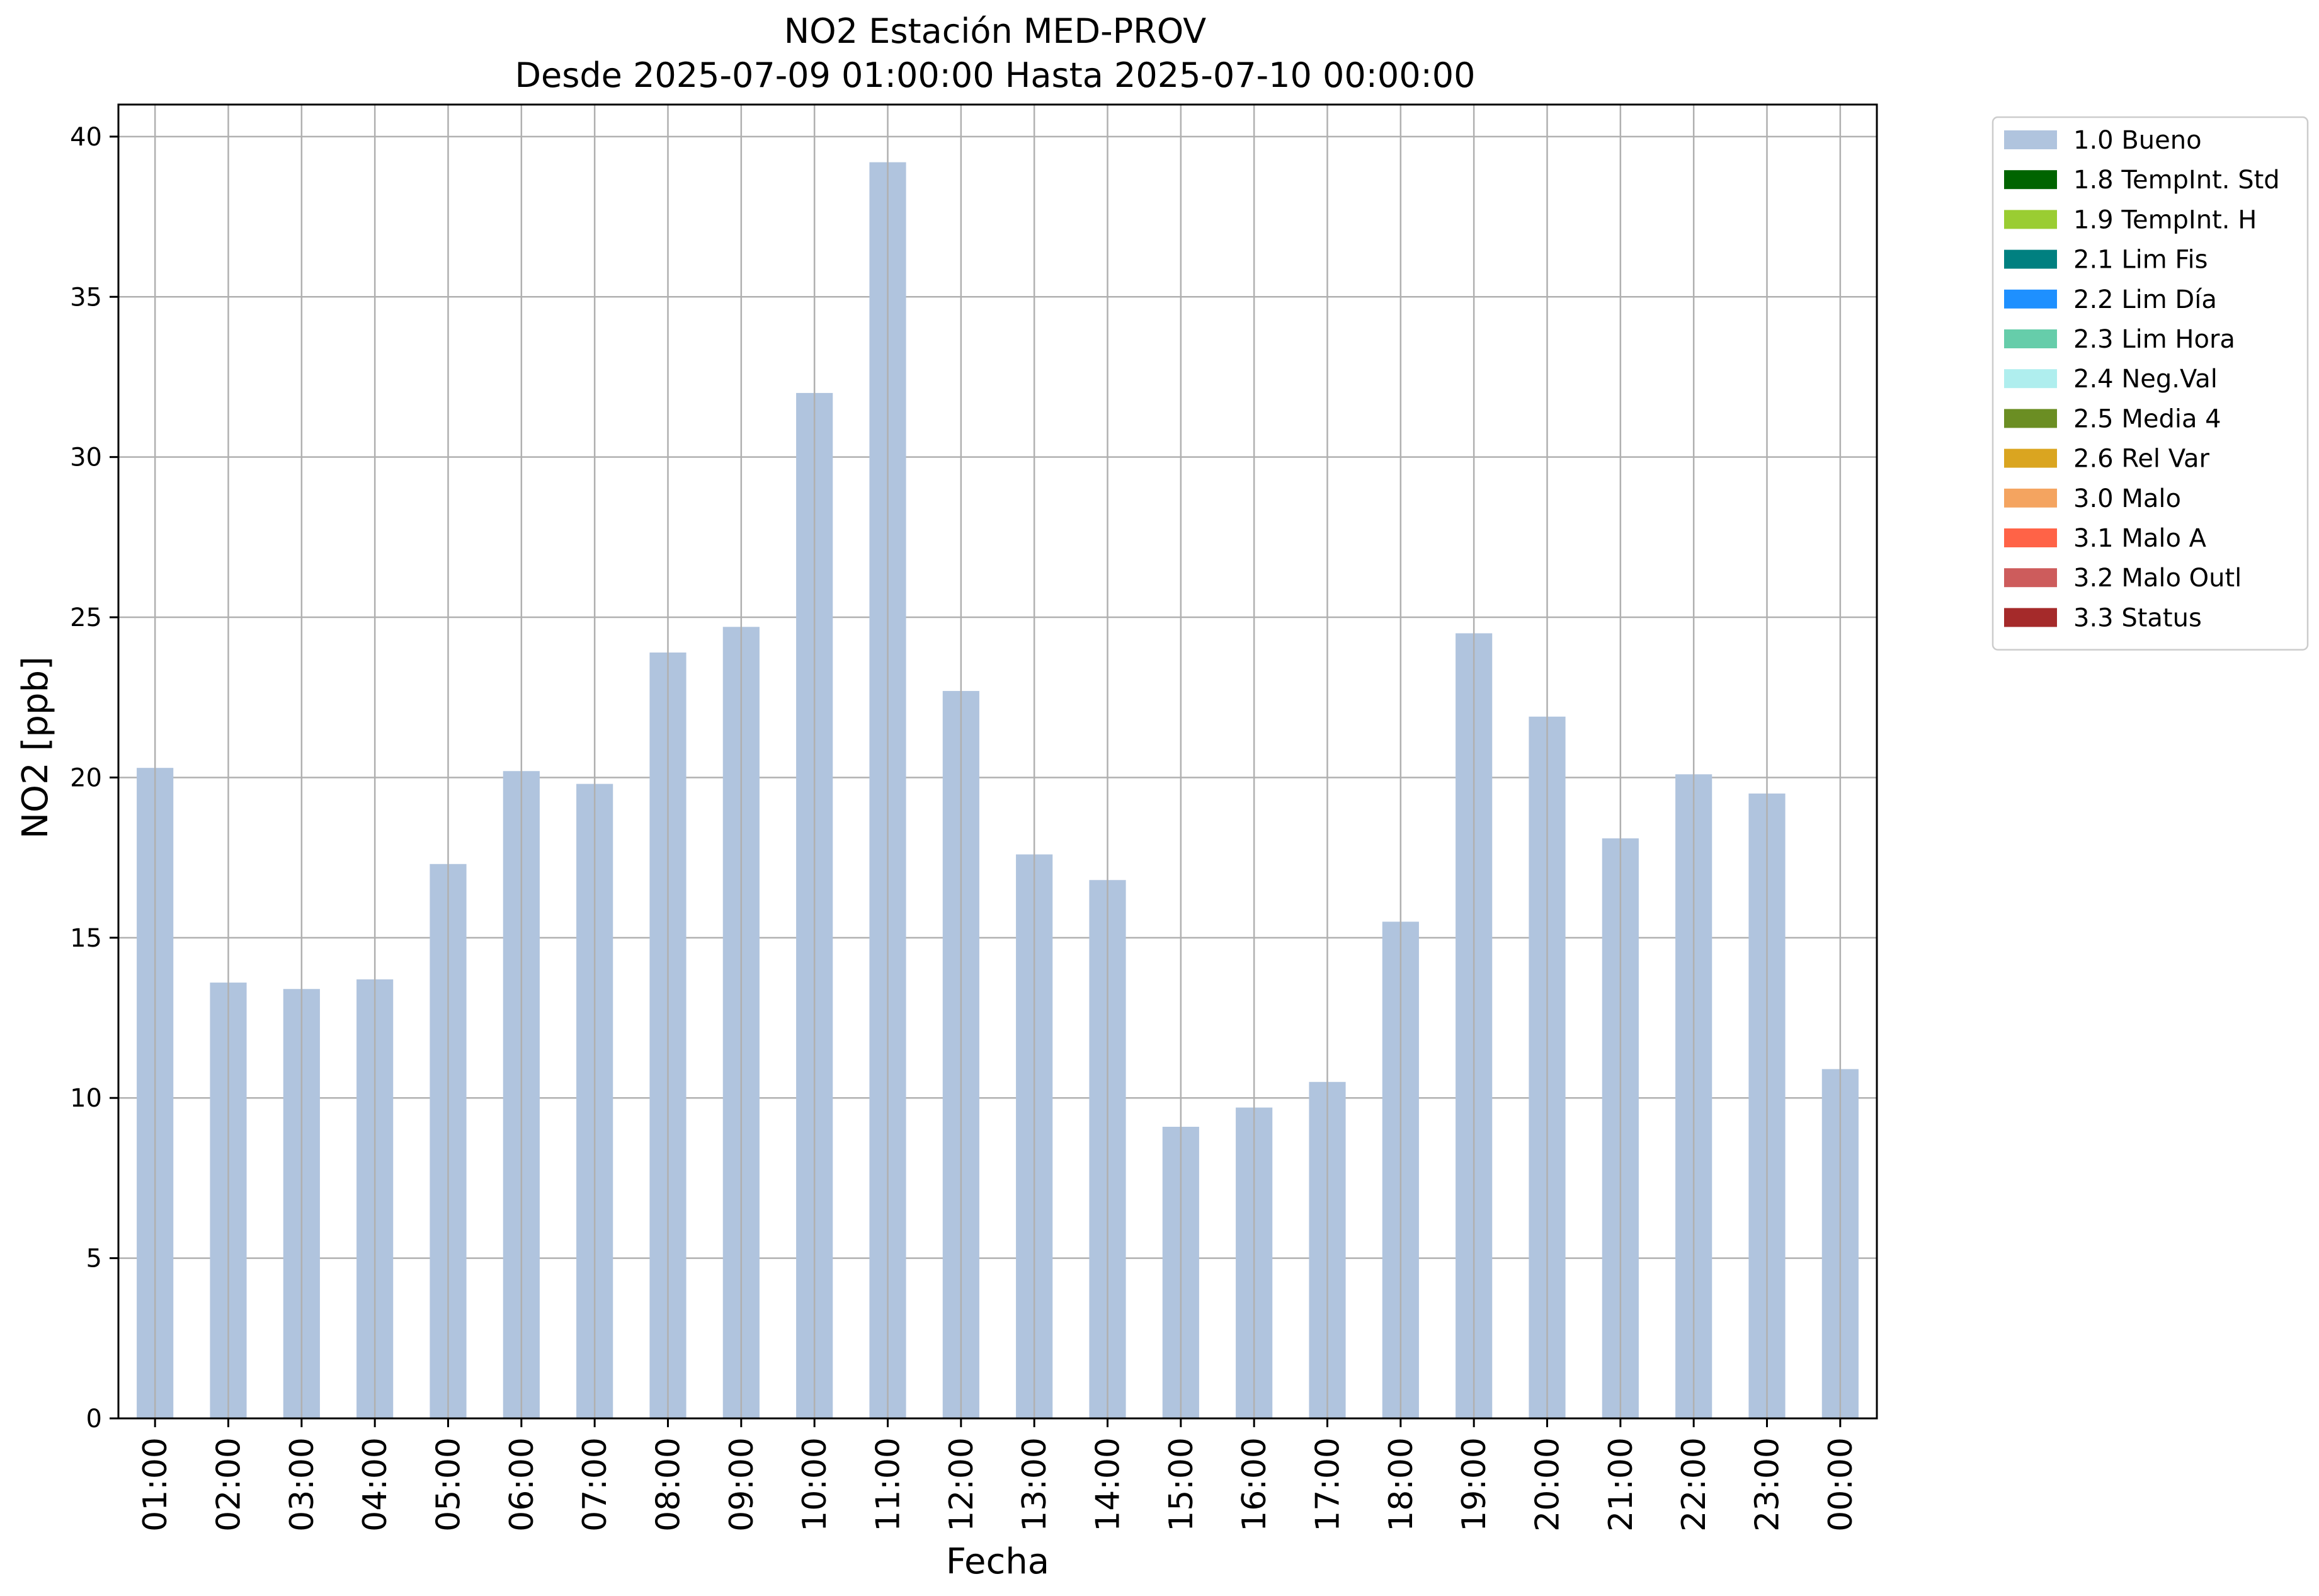  I want to click on x-tick-label: 20:00, so click(1548, 1484).